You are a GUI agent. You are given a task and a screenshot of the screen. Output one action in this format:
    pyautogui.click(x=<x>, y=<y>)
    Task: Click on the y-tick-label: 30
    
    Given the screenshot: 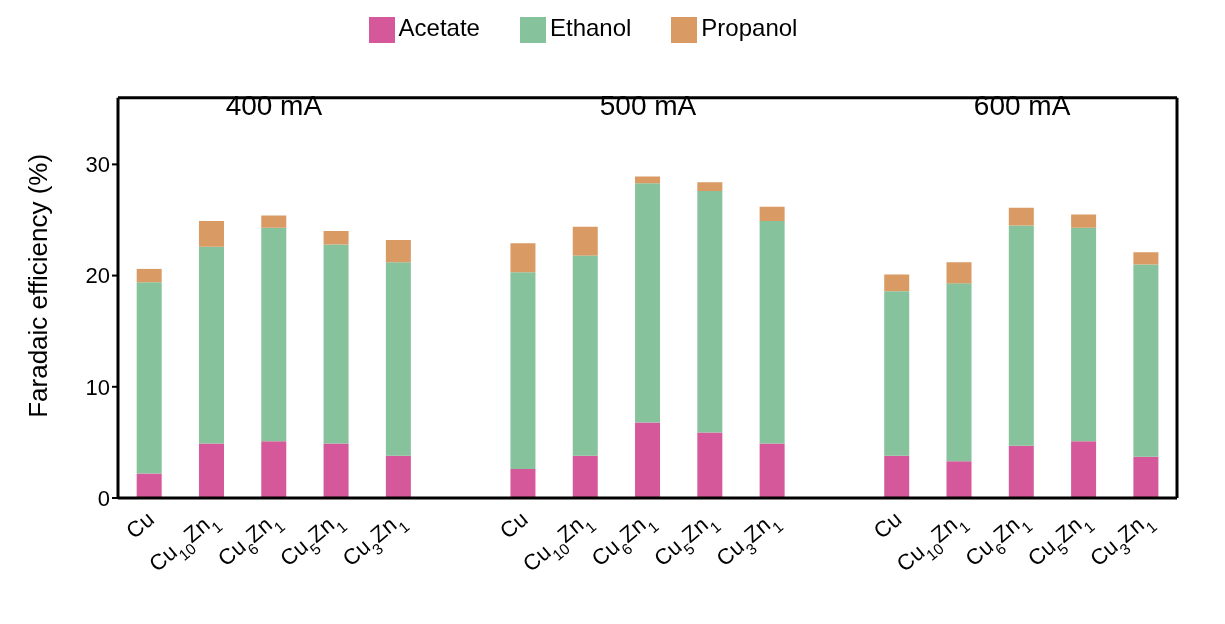 What is the action you would take?
    pyautogui.click(x=97, y=165)
    